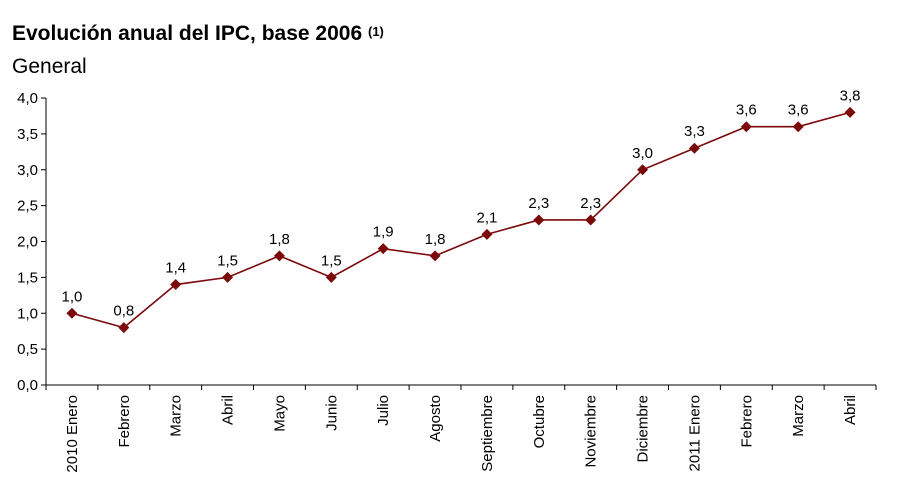 The image size is (901, 497). Describe the element at coordinates (279, 413) in the screenshot. I see `x-tick-label: Mayo` at that location.